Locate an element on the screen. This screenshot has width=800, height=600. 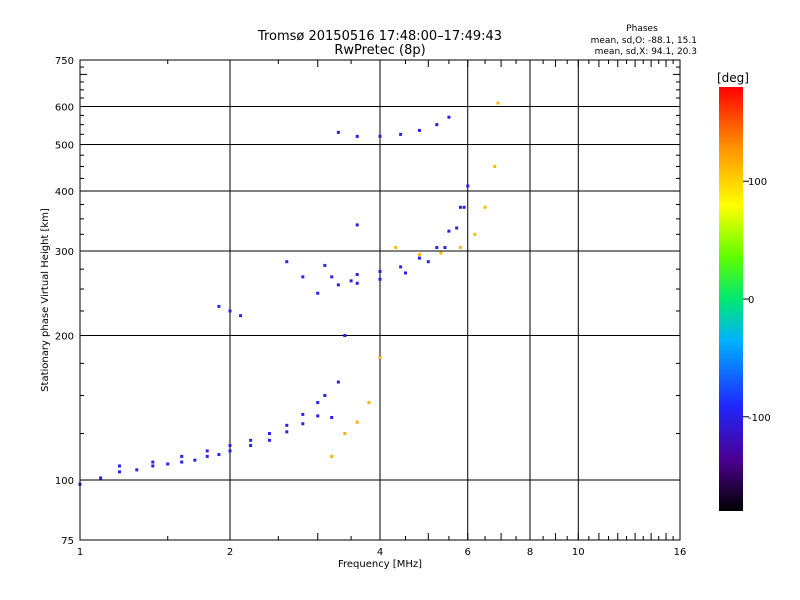
y-tick-label: 75 is located at coordinates (67, 541).